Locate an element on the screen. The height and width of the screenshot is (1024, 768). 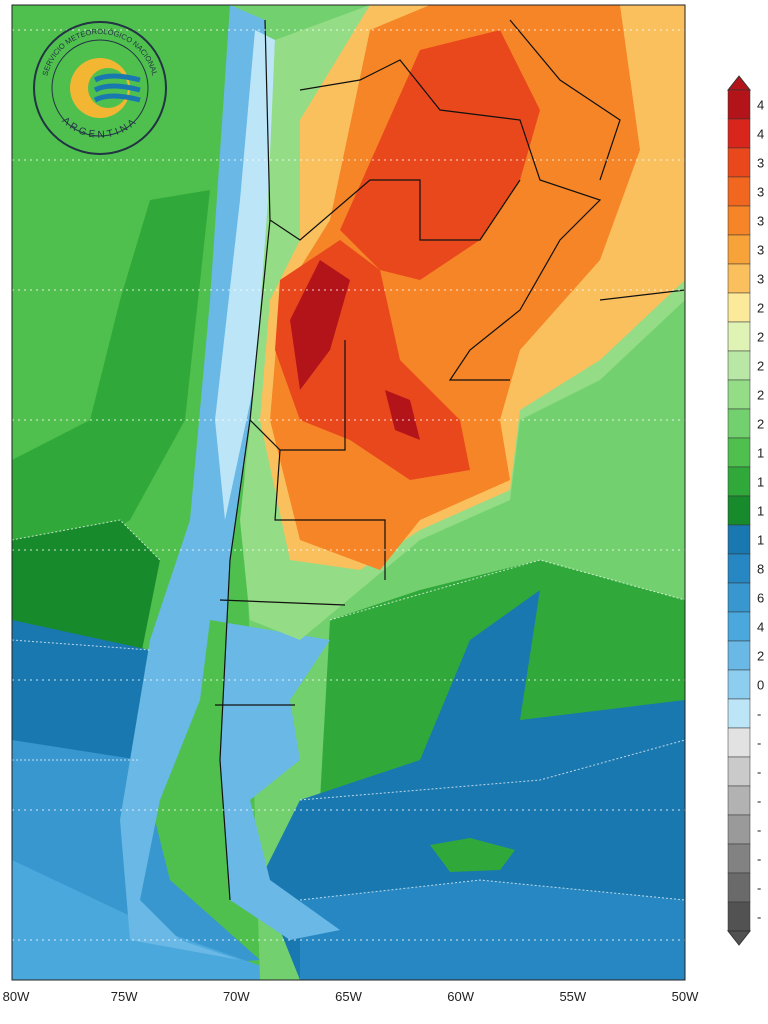
pacific-north is located at coordinates (121, 272).